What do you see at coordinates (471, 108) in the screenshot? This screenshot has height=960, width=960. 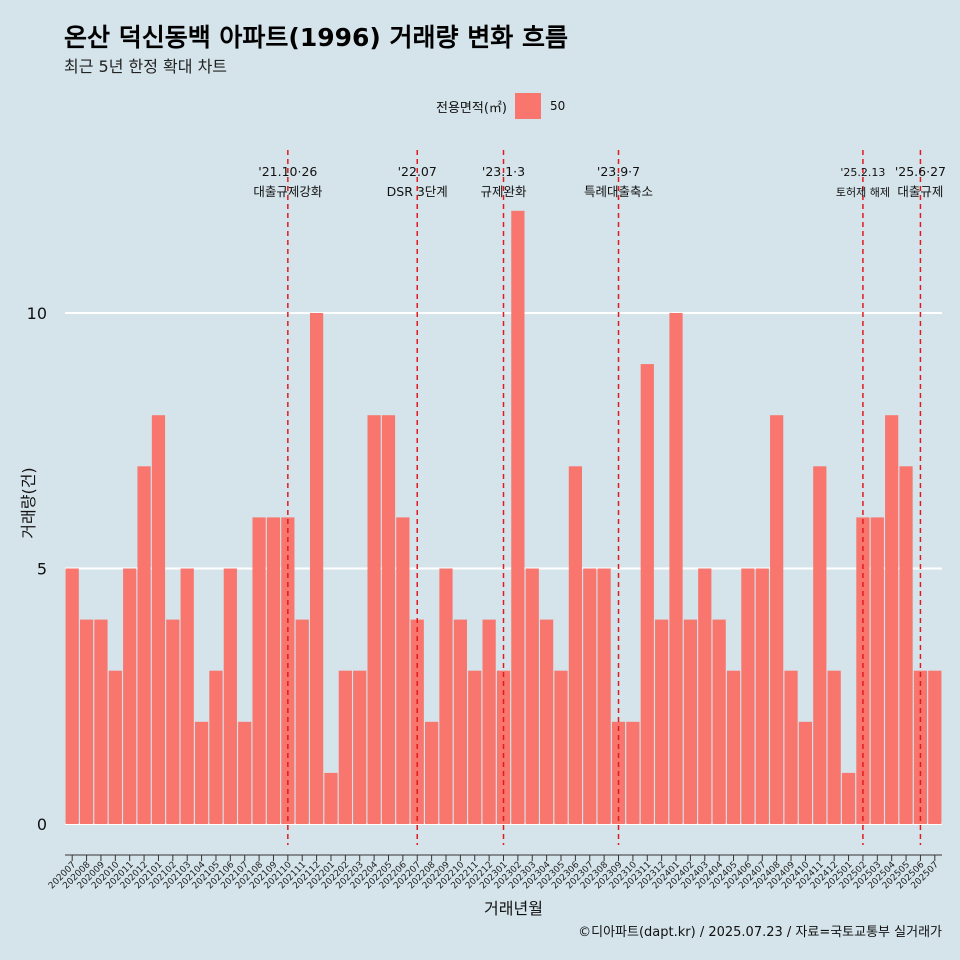 I see `legend-title: 전용면적(㎡)` at bounding box center [471, 108].